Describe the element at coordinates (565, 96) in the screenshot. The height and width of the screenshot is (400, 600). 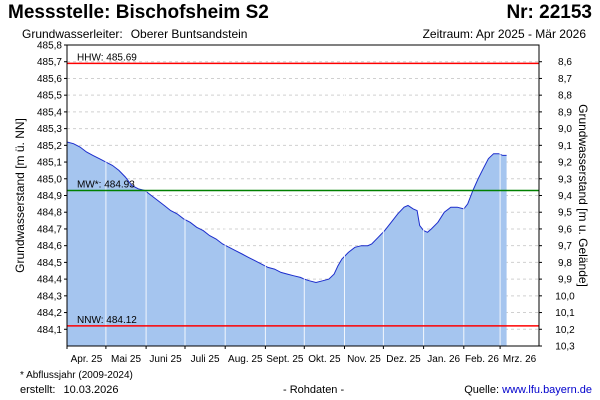
I see `y-tick-label-right: 8,8` at that location.